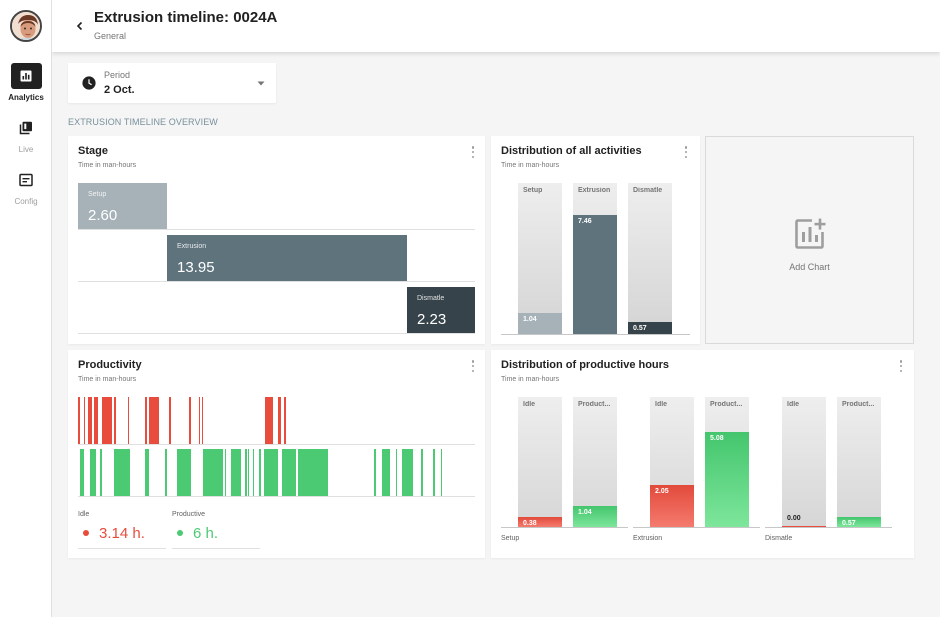 This screenshot has width=940, height=617. Describe the element at coordinates (196, 267) in the screenshot. I see `stage-extrusion-value: 13.95` at that location.